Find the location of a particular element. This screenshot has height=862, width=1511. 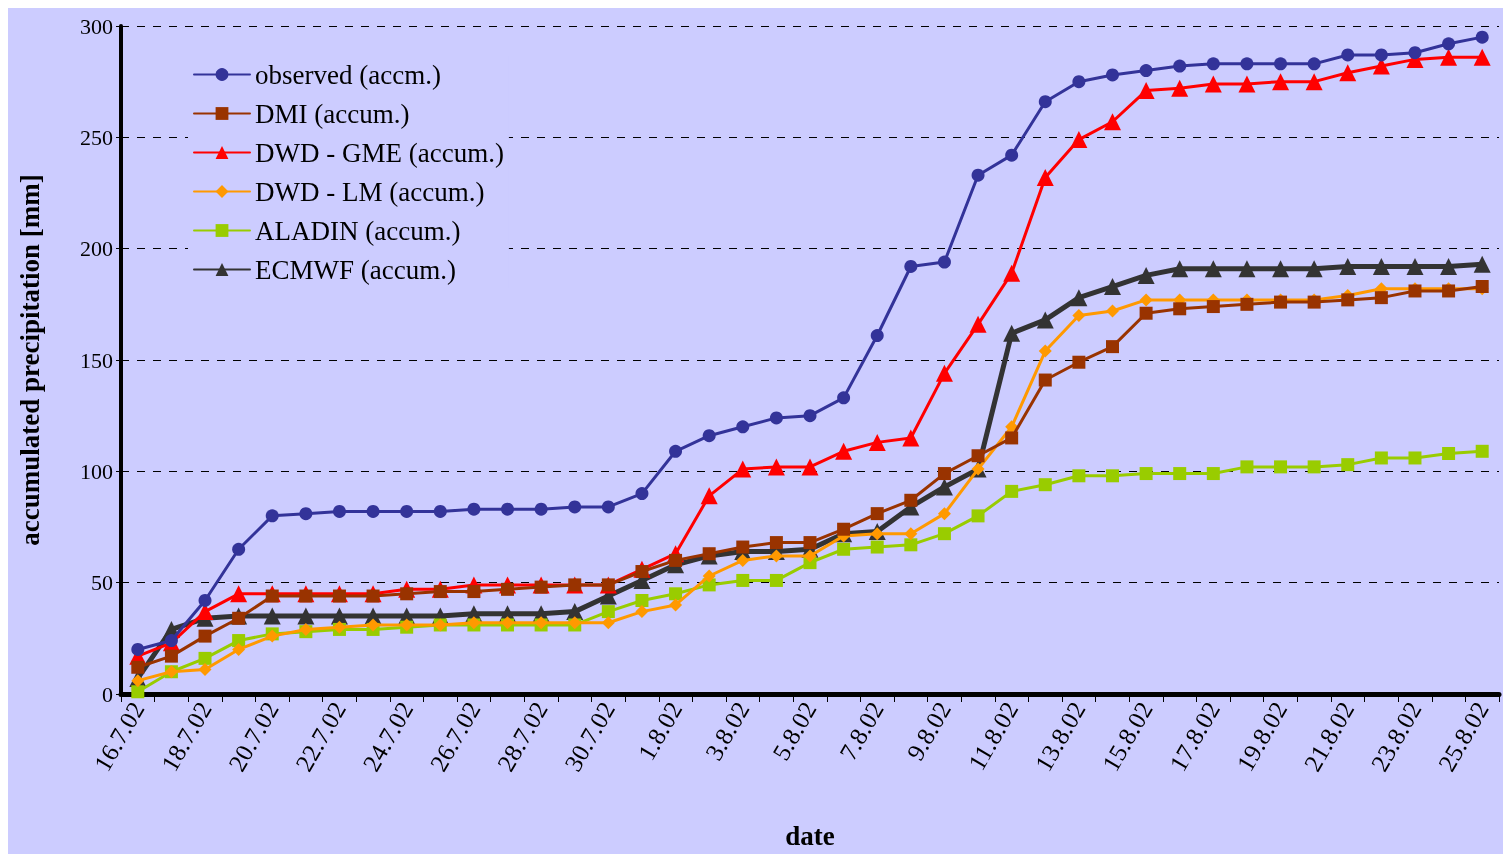

legend-label: DMI (accum.) is located at coordinates (332, 113).